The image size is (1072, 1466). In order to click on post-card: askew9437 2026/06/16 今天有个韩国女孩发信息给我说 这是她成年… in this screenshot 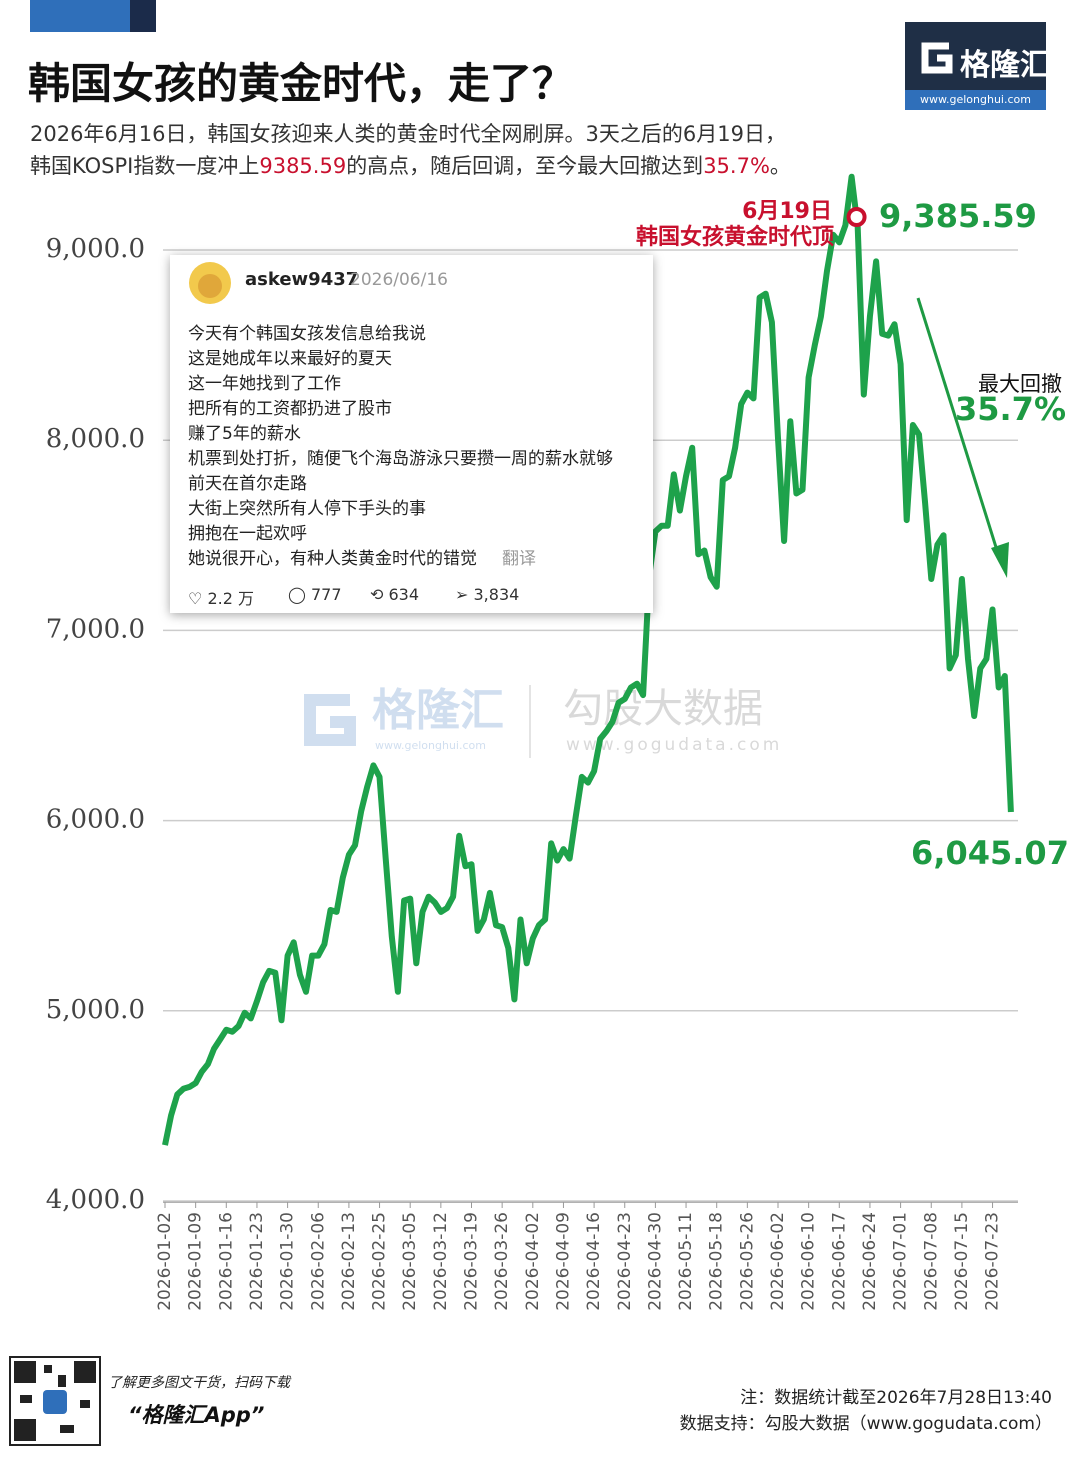, I will do `click(411, 434)`.